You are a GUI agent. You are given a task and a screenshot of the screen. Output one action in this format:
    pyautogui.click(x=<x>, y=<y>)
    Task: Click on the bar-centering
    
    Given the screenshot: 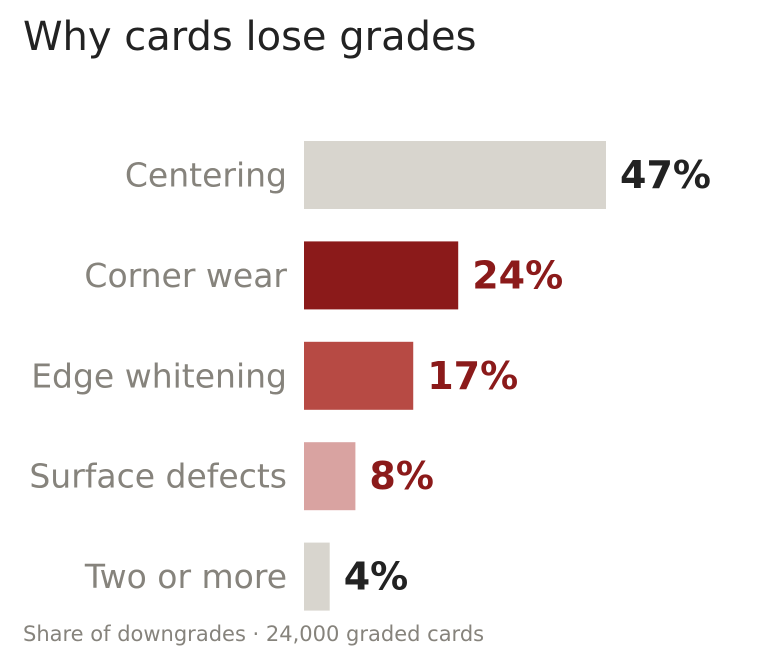 What is the action you would take?
    pyautogui.click(x=455, y=175)
    